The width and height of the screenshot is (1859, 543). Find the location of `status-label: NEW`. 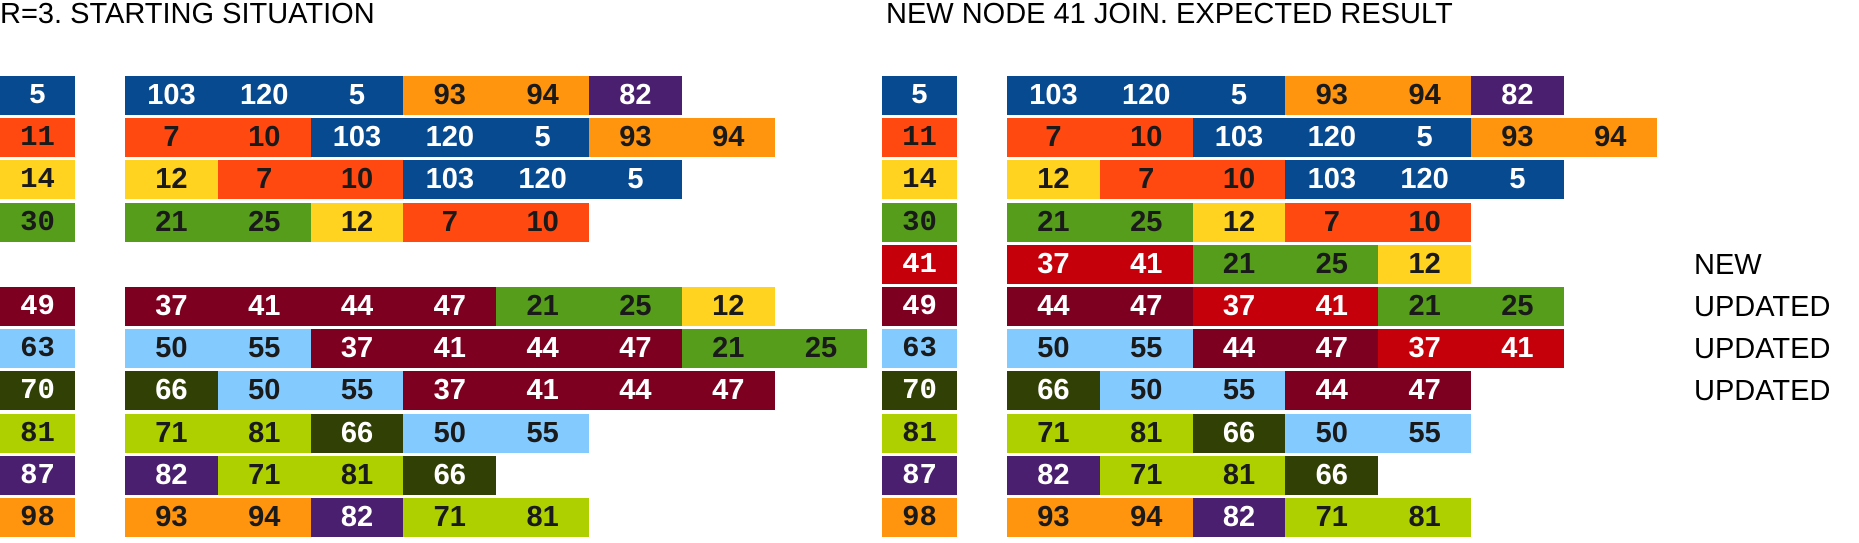

status-label: NEW is located at coordinates (1728, 264).